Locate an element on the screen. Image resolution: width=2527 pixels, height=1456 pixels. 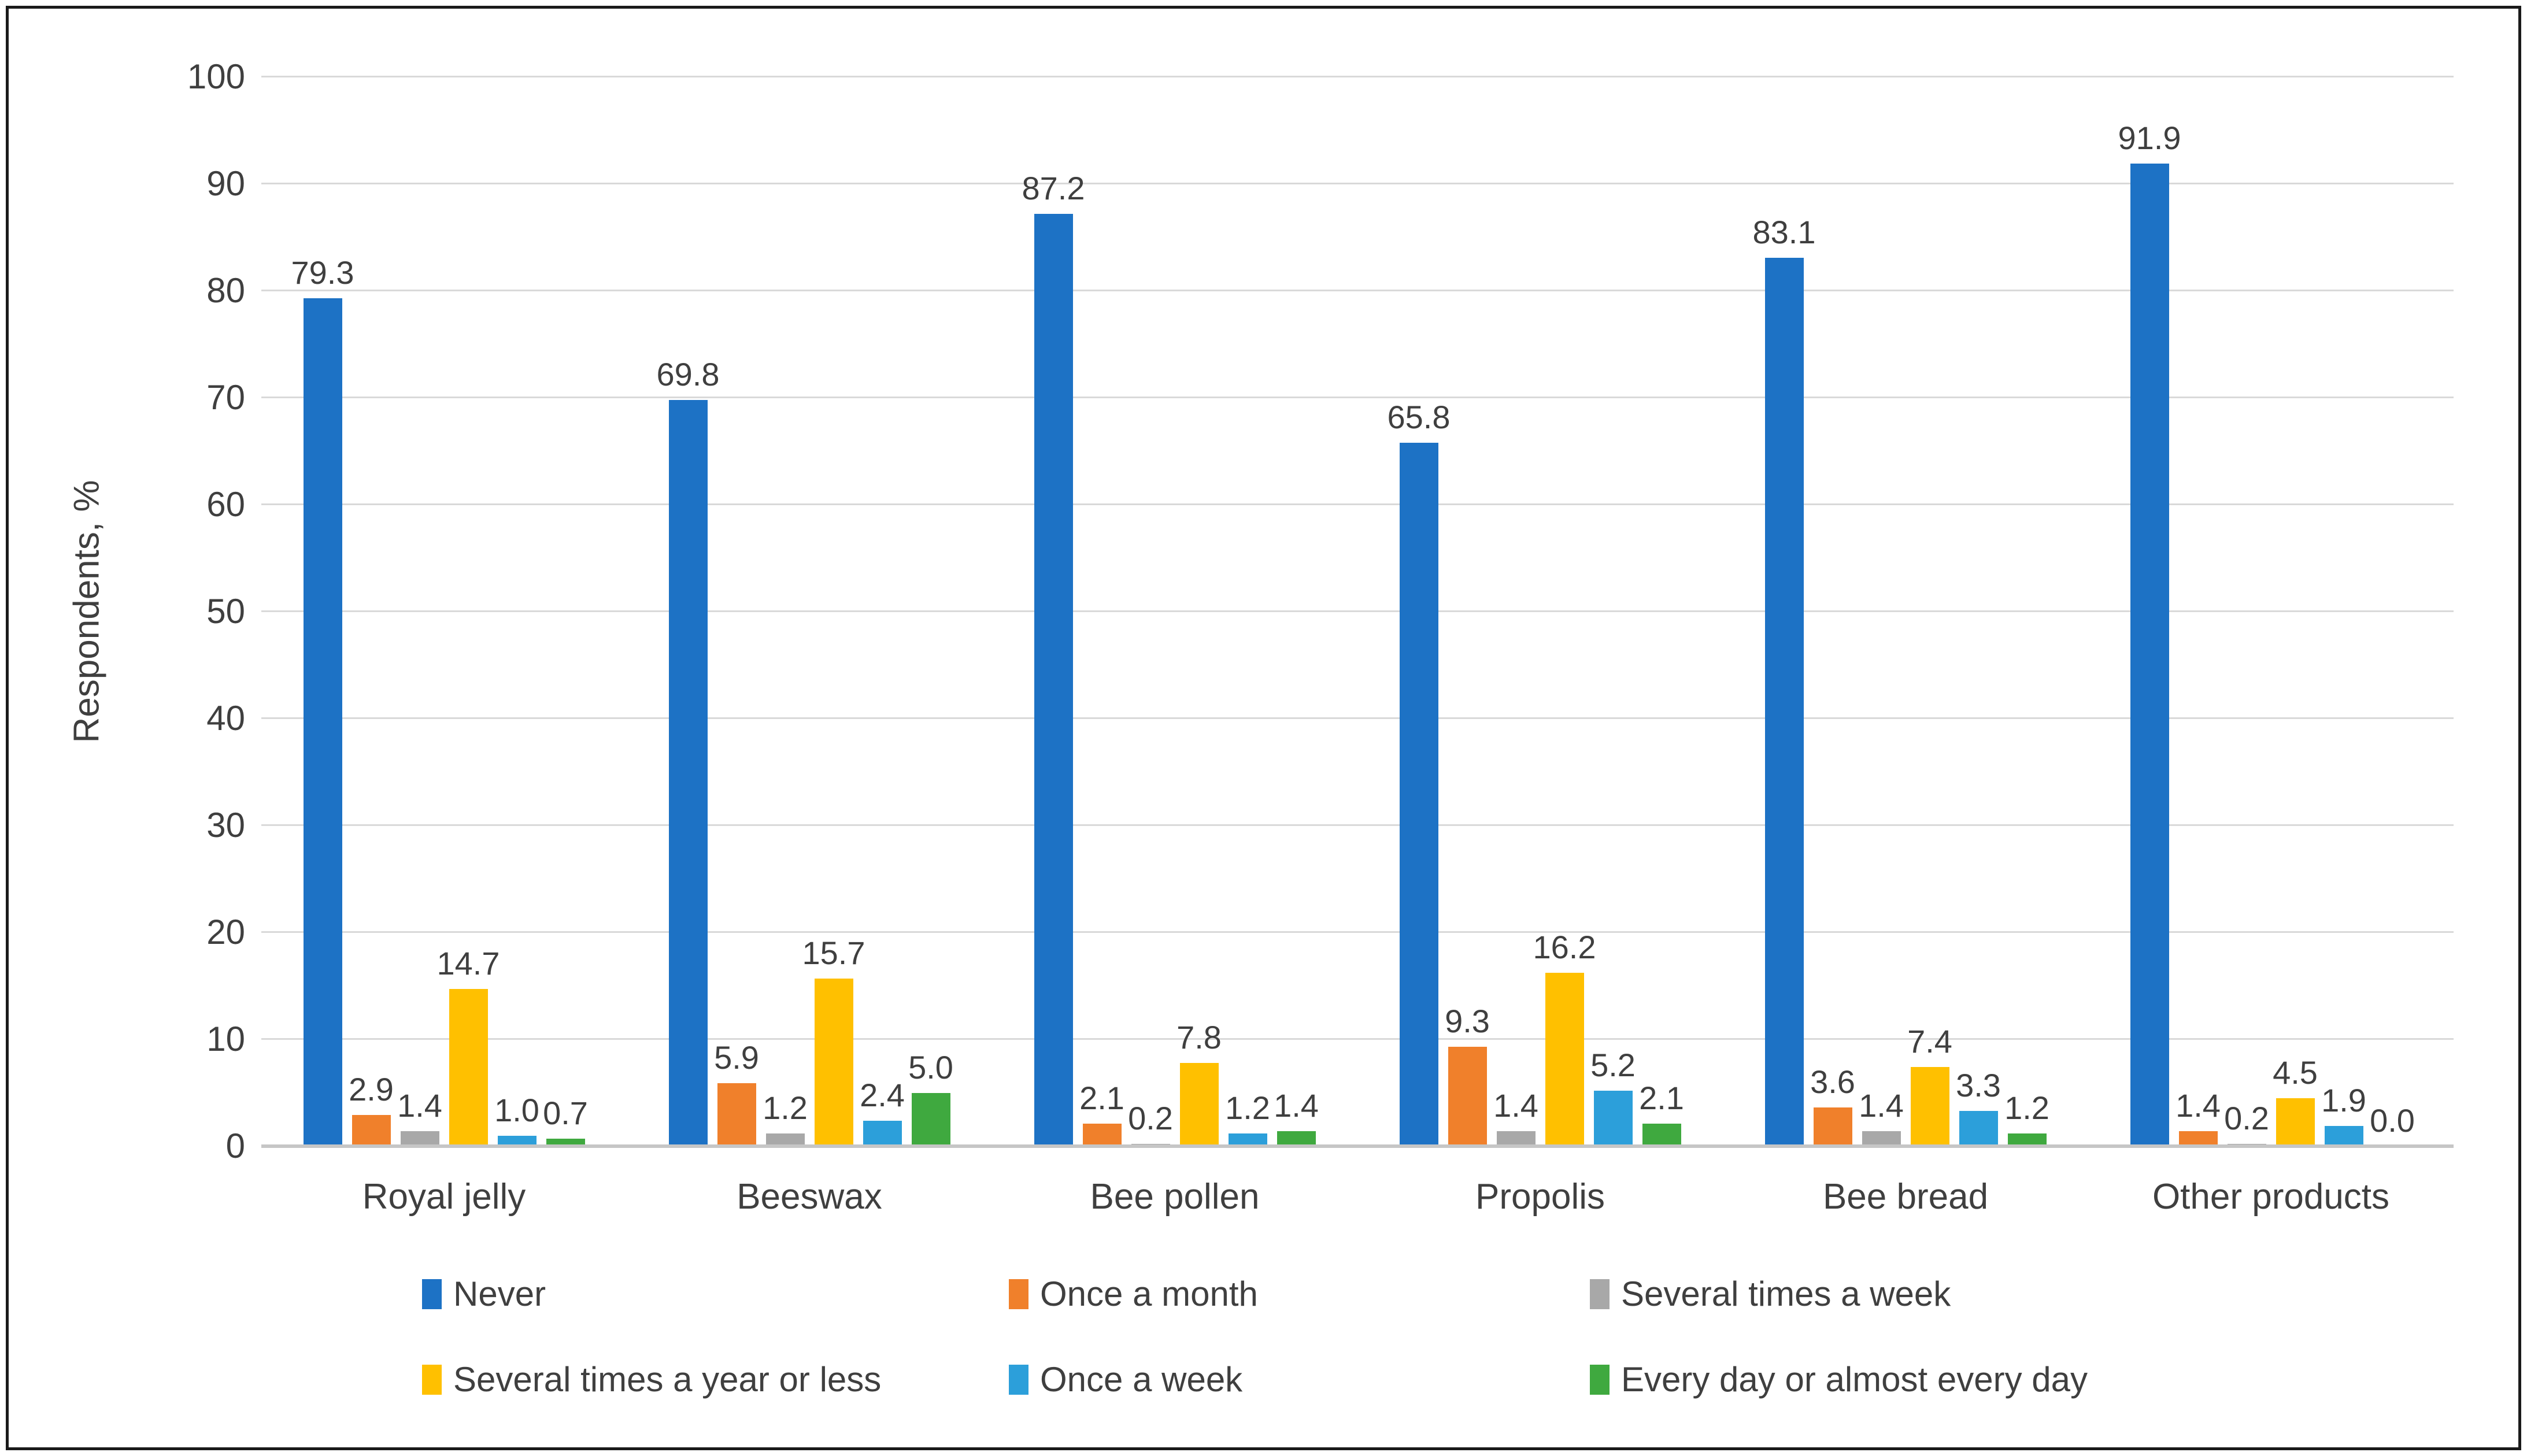
legend-label: Never is located at coordinates (500, 1294).